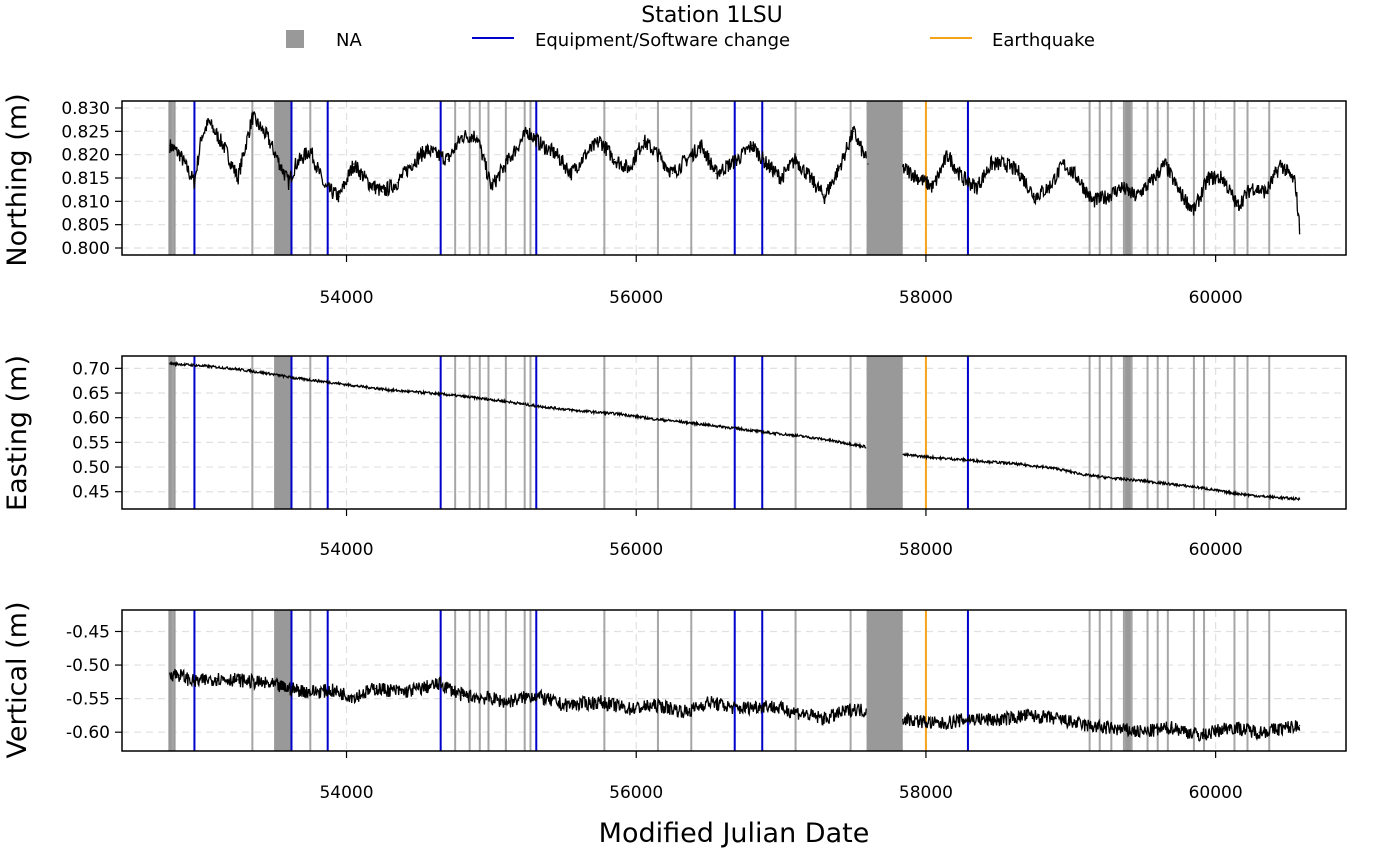 This screenshot has width=1400, height=866. Describe the element at coordinates (85, 109) in the screenshot. I see `y-tick-label: 0.830` at that location.